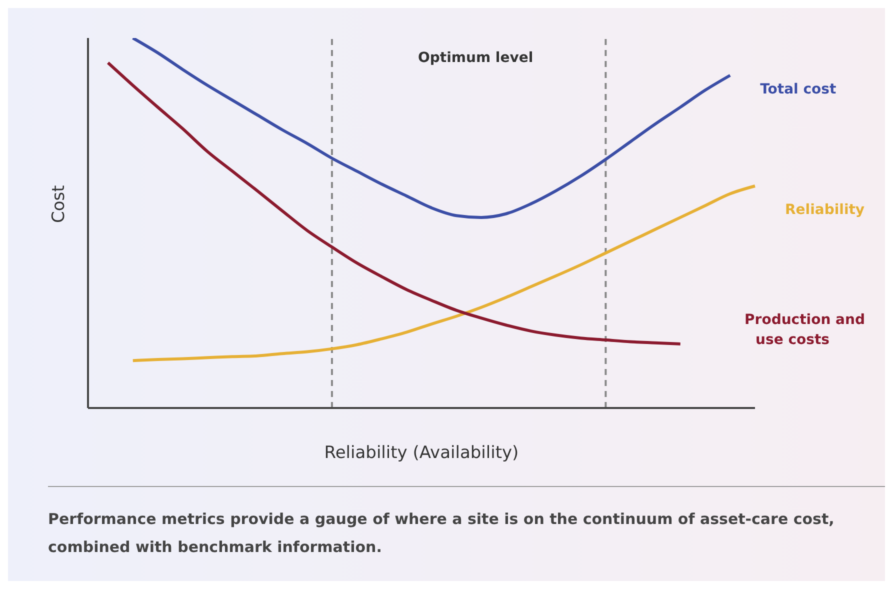  Describe the element at coordinates (798, 89) in the screenshot. I see `text: Total cost` at that location.